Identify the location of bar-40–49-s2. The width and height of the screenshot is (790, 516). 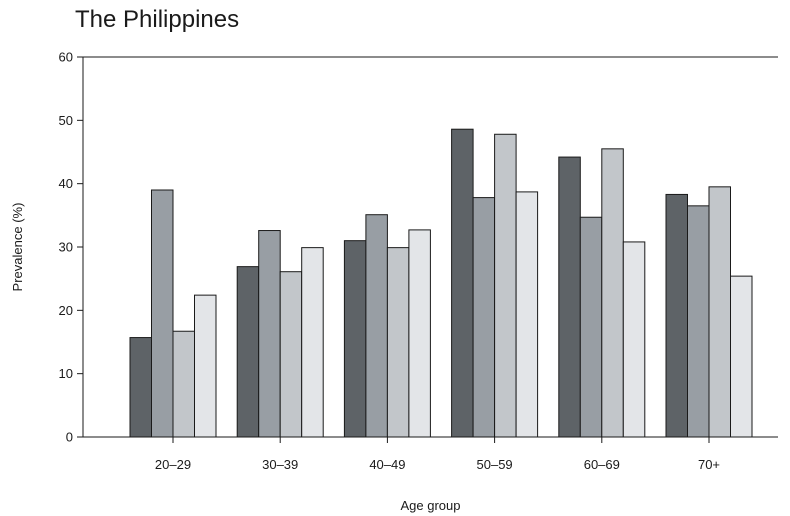
(376, 326).